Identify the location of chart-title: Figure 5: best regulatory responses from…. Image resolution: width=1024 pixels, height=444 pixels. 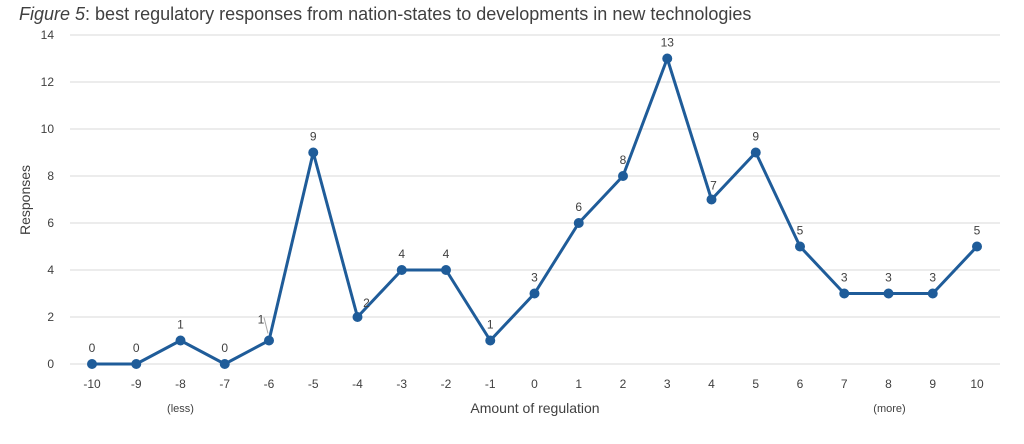
(385, 14).